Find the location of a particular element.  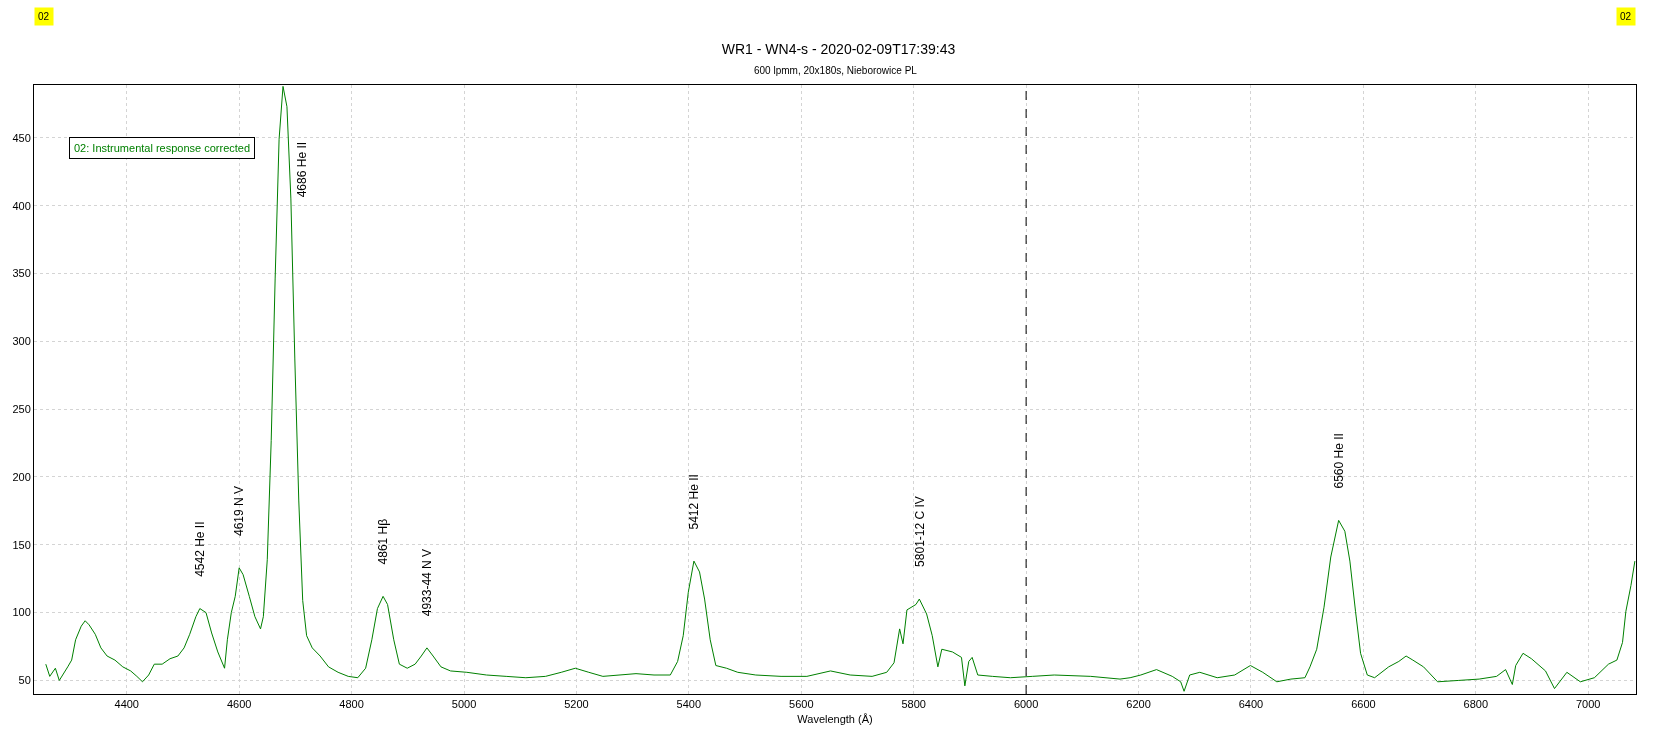

x-tick-label: 5600 is located at coordinates (801, 704).